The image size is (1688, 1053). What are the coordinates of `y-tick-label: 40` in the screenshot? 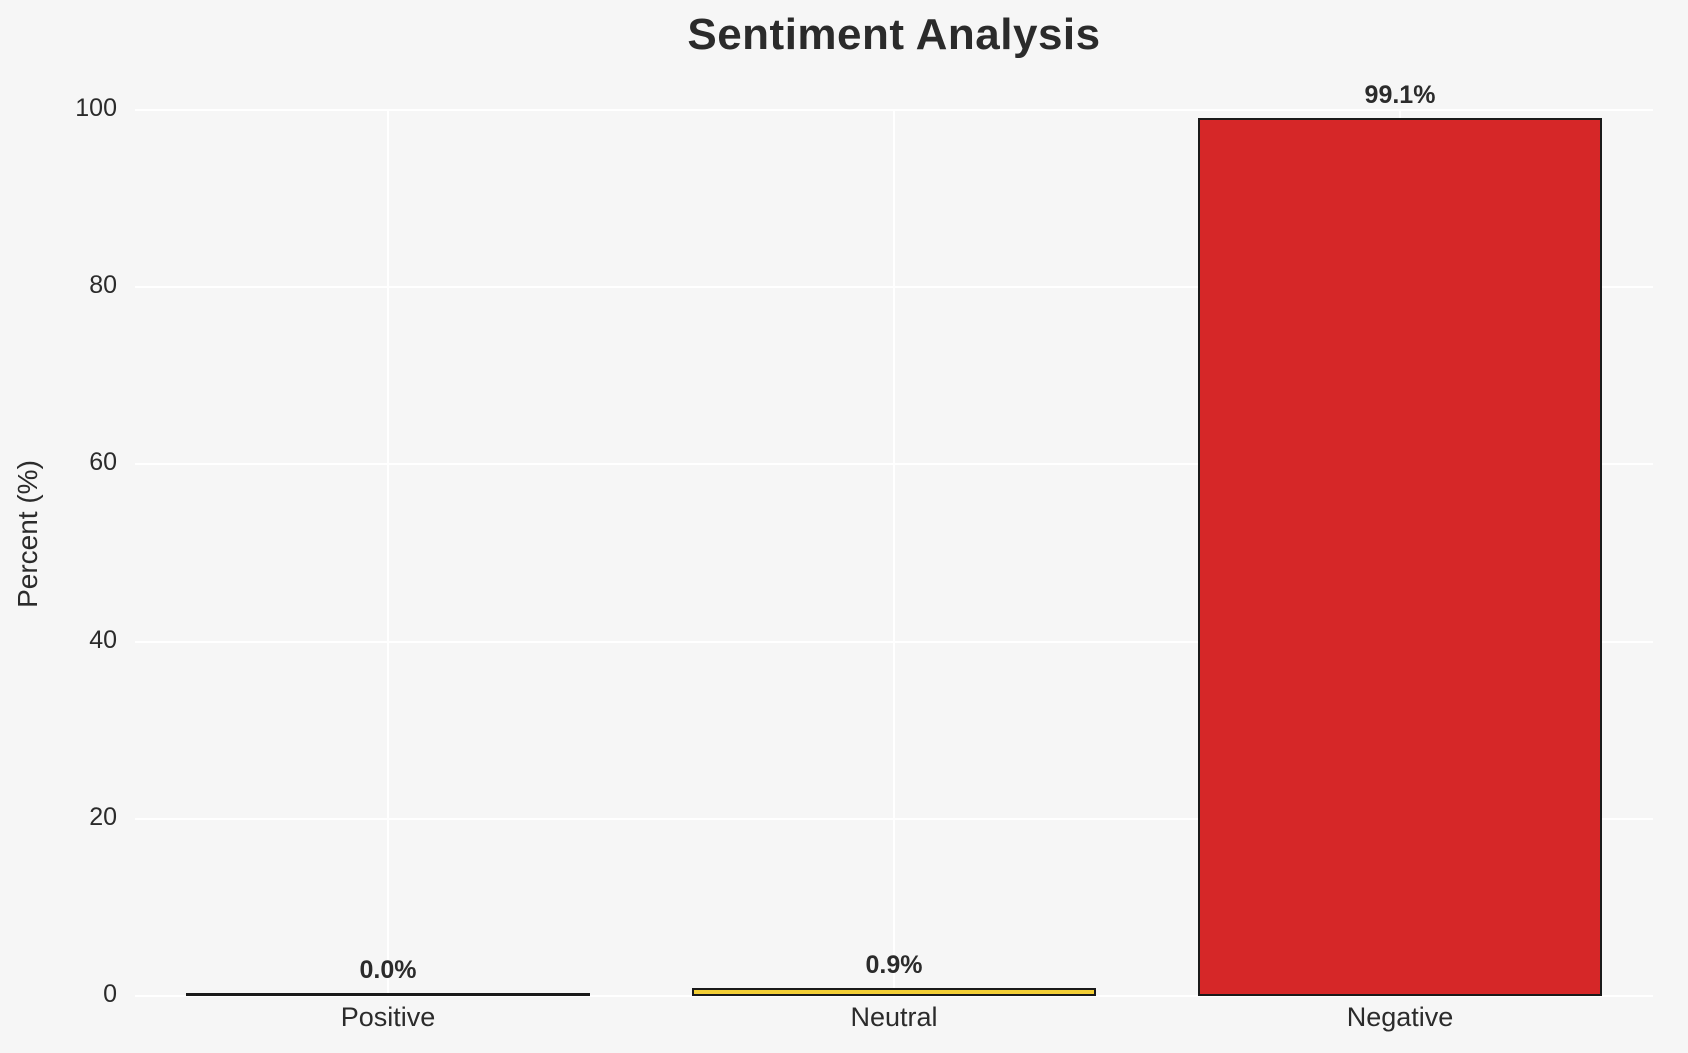 It's located at (103, 639).